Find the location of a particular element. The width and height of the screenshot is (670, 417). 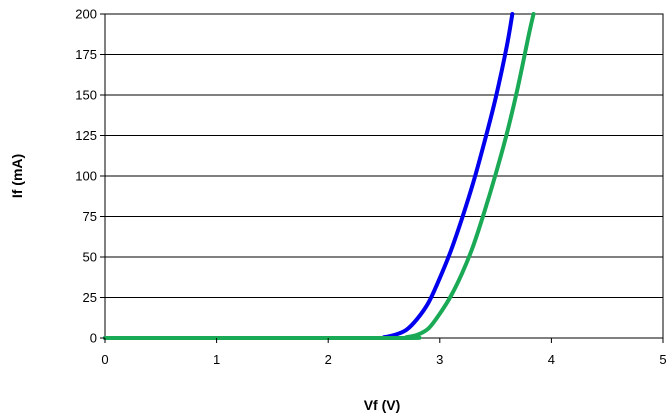

y-tick-label: 125 is located at coordinates (86, 135).